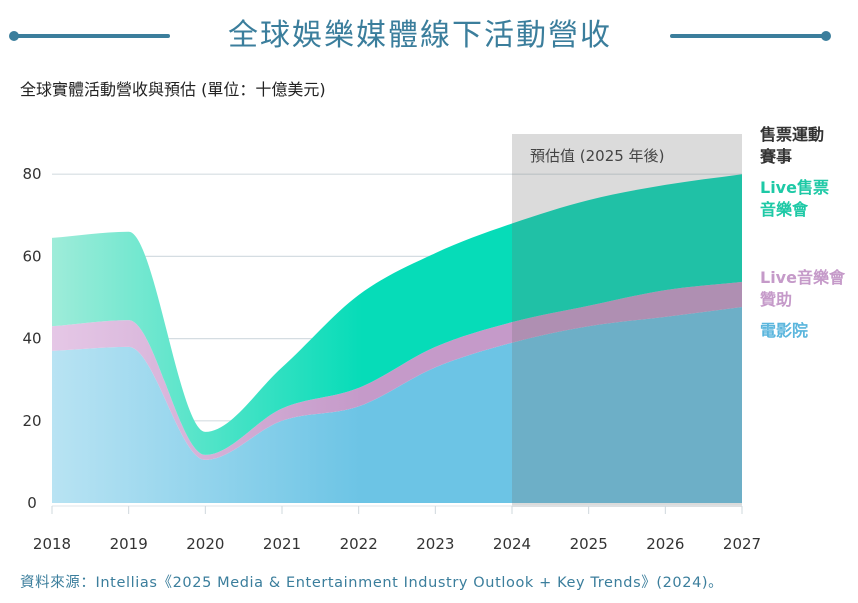 The height and width of the screenshot is (603, 858). I want to click on legend-item-cinema: 電影院, so click(809, 331).